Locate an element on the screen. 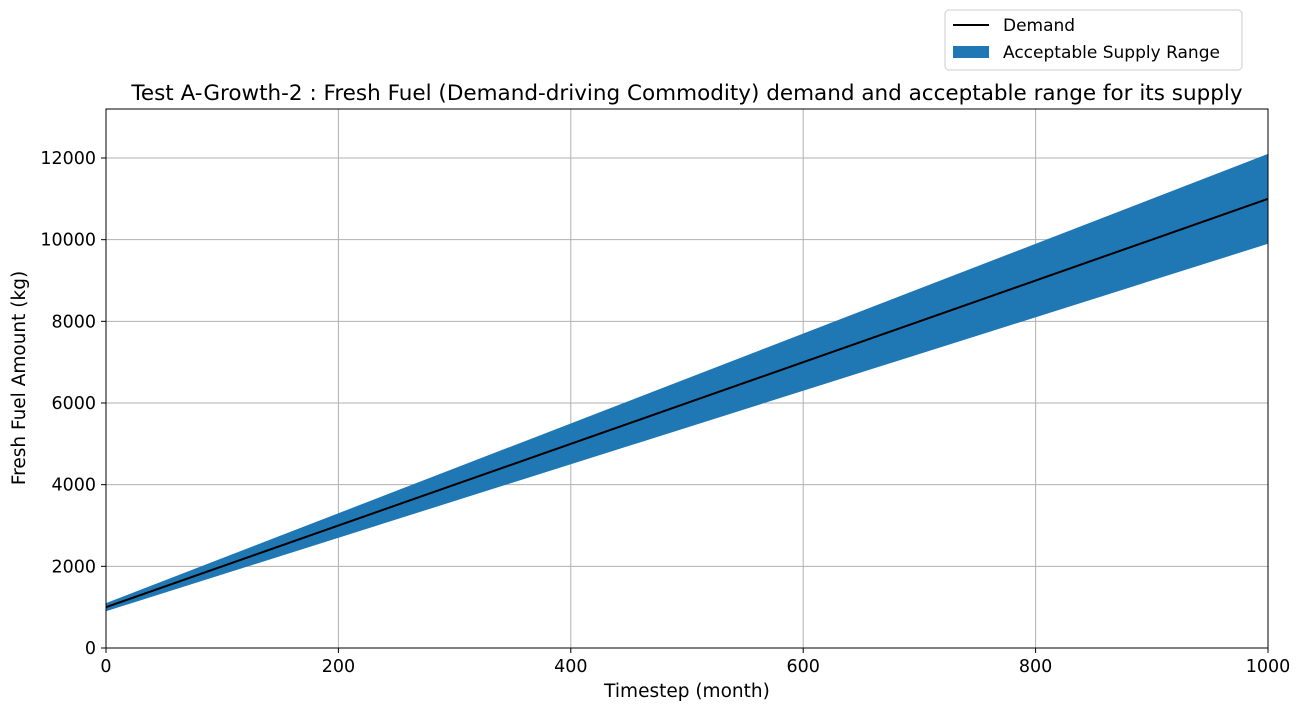 This screenshot has width=1302, height=715. y-tick-label: 12000 is located at coordinates (68, 159).